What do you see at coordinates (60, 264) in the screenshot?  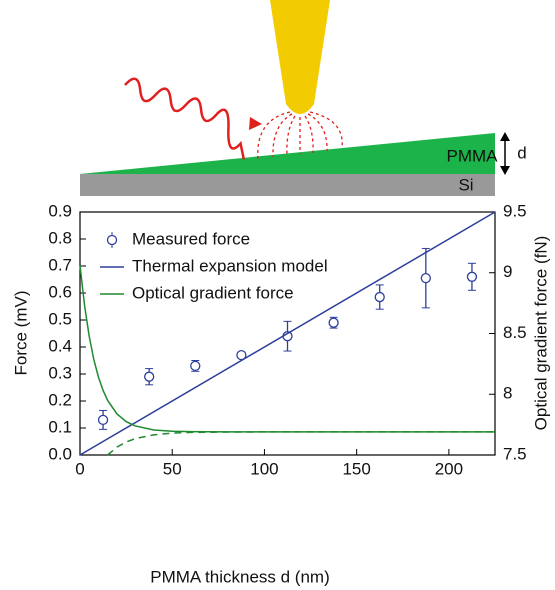 I see `y-tick-label: 0.7` at bounding box center [60, 264].